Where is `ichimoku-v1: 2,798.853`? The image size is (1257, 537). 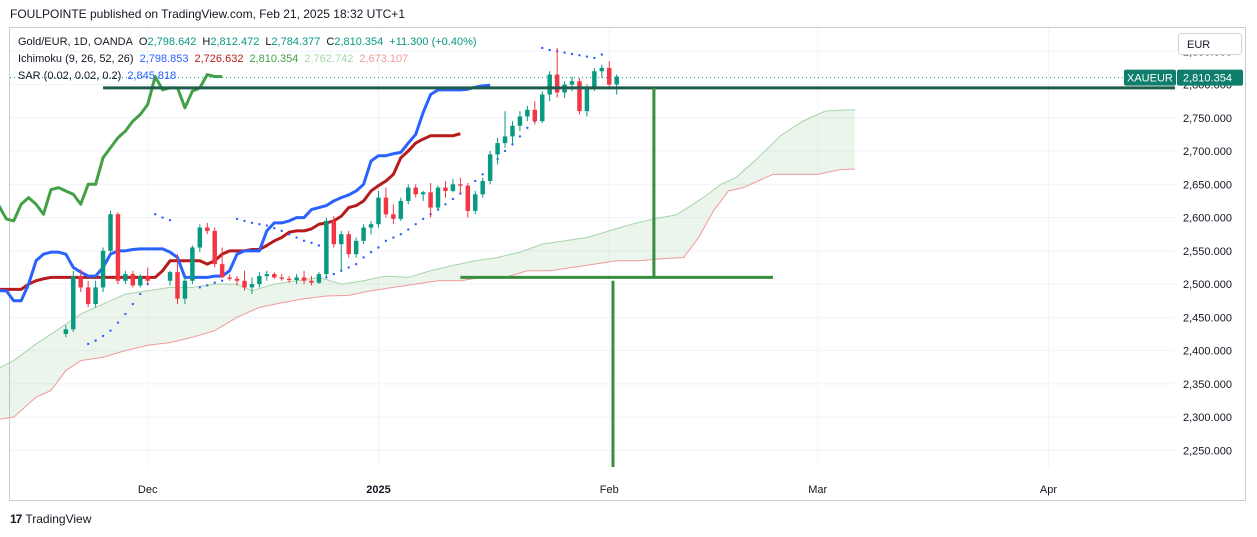
ichimoku-v1: 2,798.853 is located at coordinates (164, 59).